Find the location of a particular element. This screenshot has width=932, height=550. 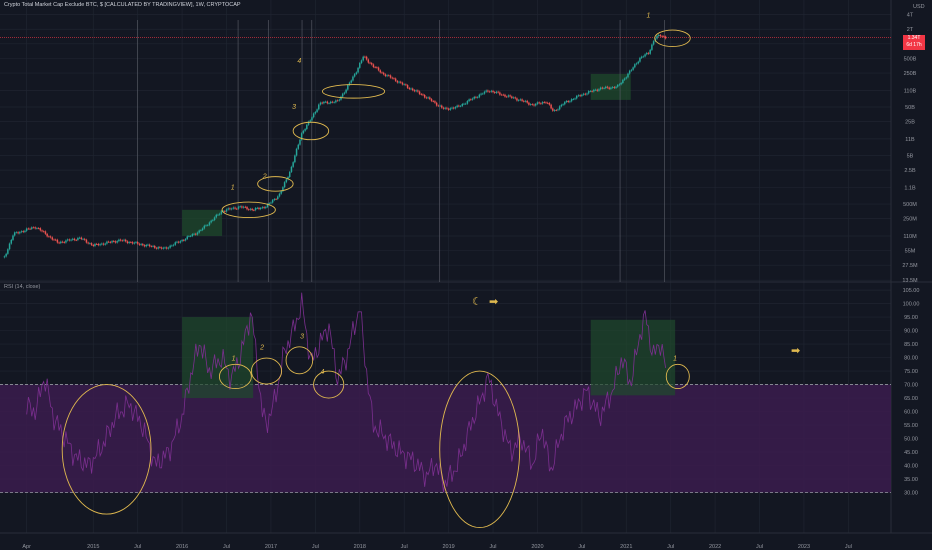

price-axis-tick-label: 110M is located at coordinates (910, 237).